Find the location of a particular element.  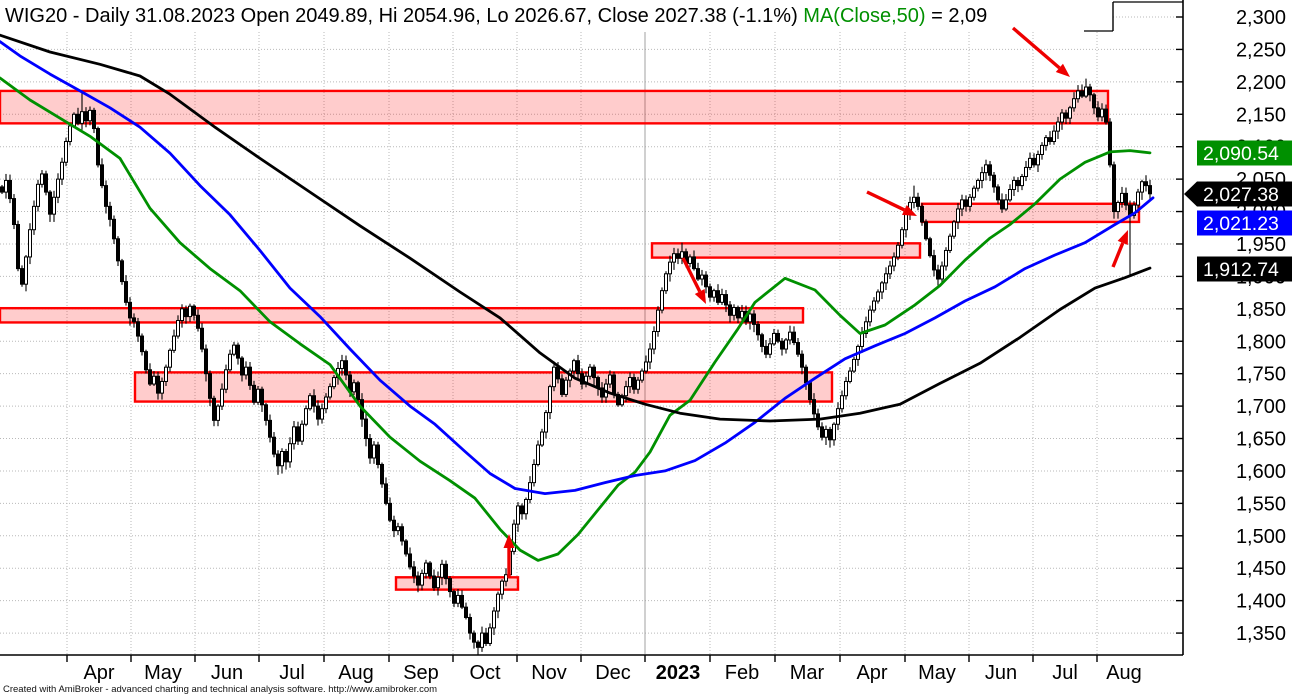

month-label: Jul is located at coordinates (292, 673).